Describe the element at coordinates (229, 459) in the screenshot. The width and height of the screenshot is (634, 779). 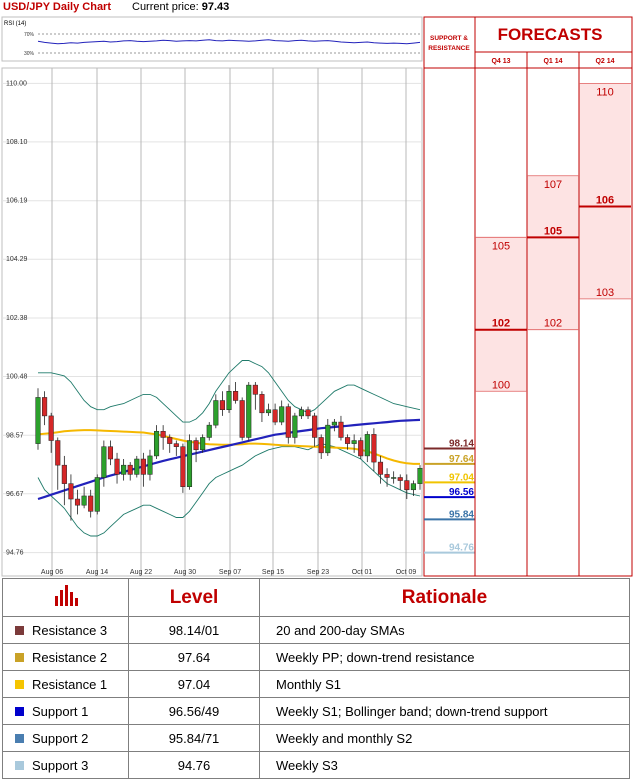
I see `sma-200-line` at that location.